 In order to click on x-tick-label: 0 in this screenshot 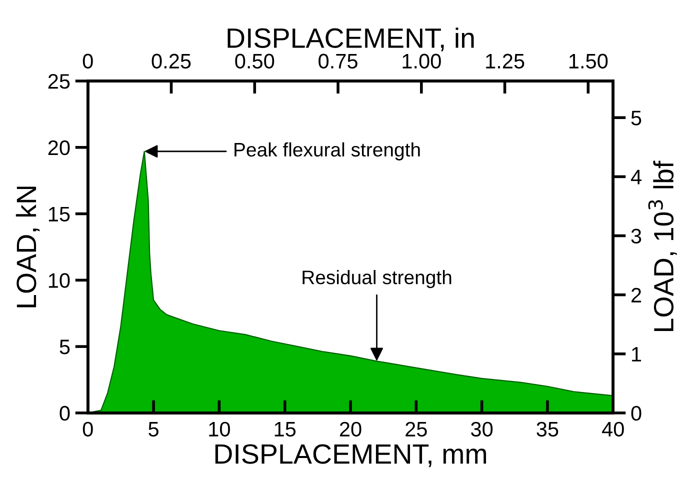, I will do `click(87, 429)`.